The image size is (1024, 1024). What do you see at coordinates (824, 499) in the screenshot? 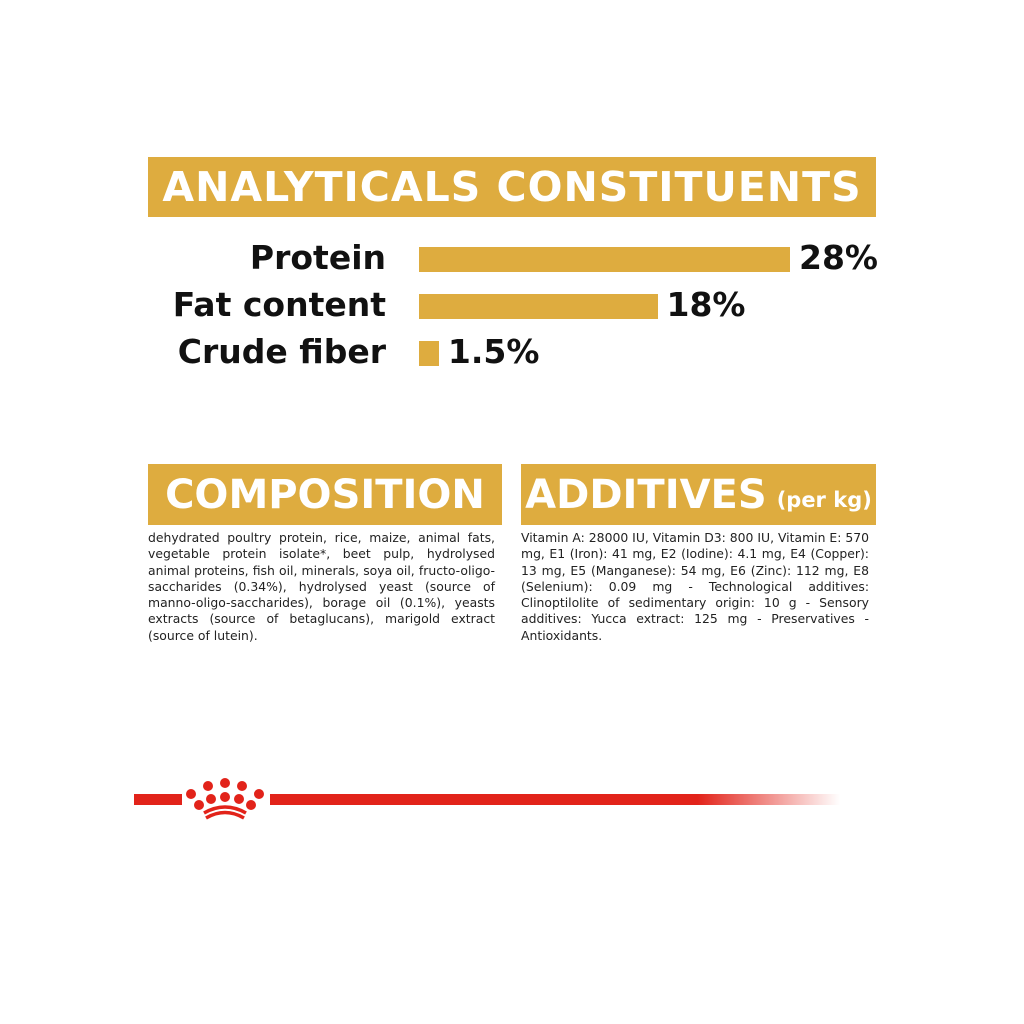
I see `additives-subtitle: (per kg)` at bounding box center [824, 499].